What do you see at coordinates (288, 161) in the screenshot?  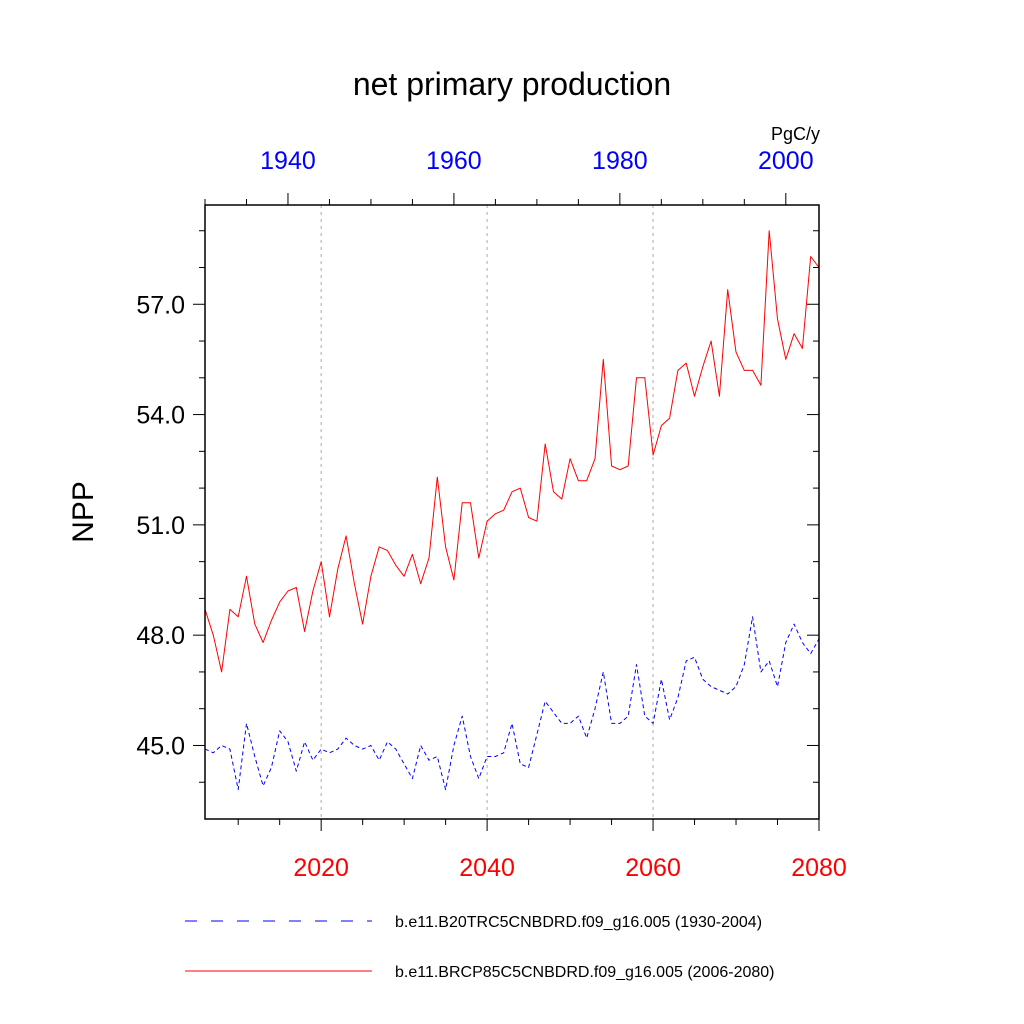 I see `x-top-tick-label-1940: 1940` at bounding box center [288, 161].